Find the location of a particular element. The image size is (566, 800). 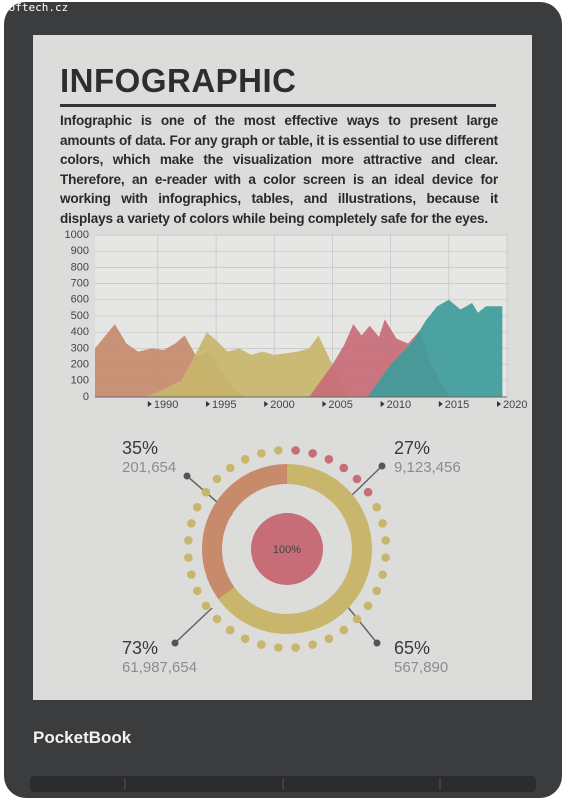

y-tick-label: 100 is located at coordinates (80, 381).